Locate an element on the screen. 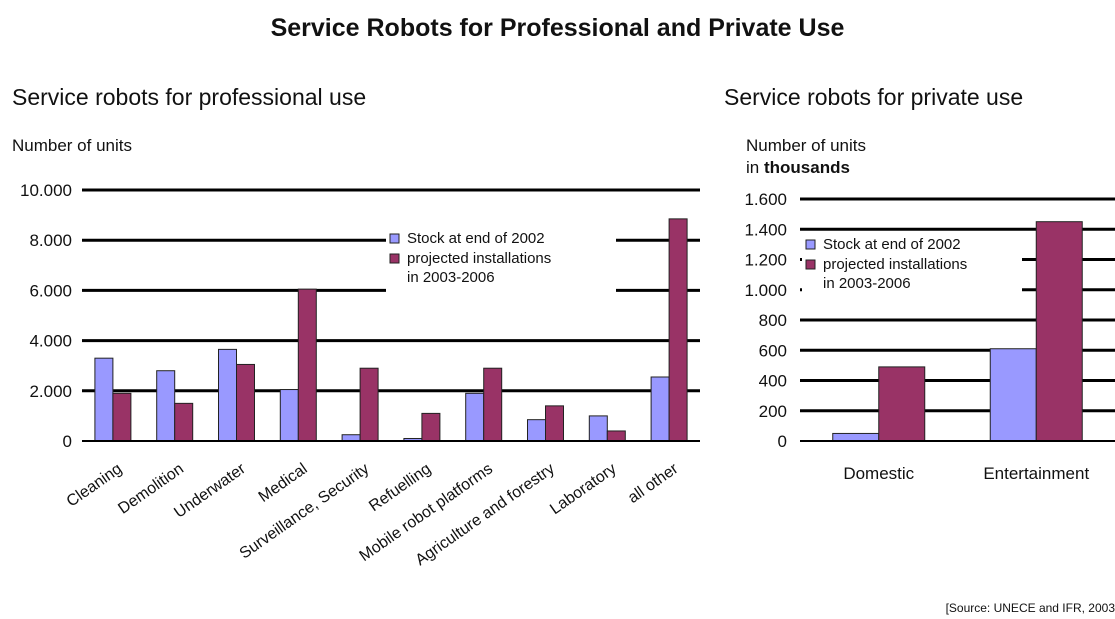 The height and width of the screenshot is (619, 1115). private-legend-label-projected-line2: in 2003-2006 is located at coordinates (867, 283).